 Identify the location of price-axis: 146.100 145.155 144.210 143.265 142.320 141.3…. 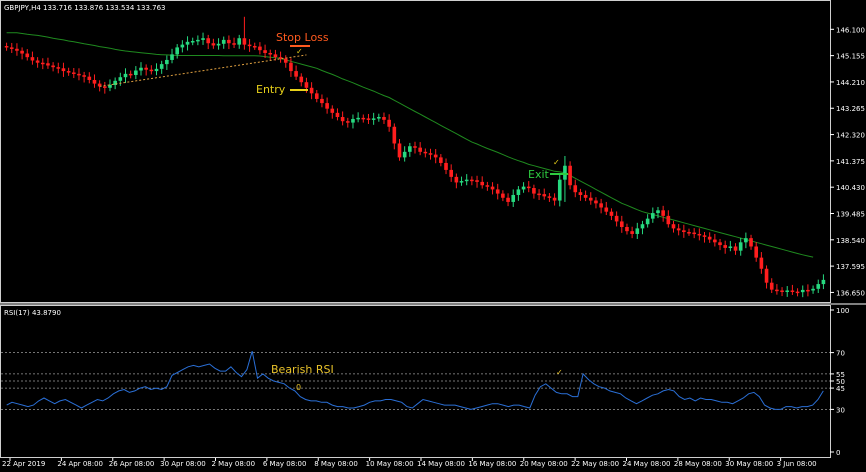
(847, 161).